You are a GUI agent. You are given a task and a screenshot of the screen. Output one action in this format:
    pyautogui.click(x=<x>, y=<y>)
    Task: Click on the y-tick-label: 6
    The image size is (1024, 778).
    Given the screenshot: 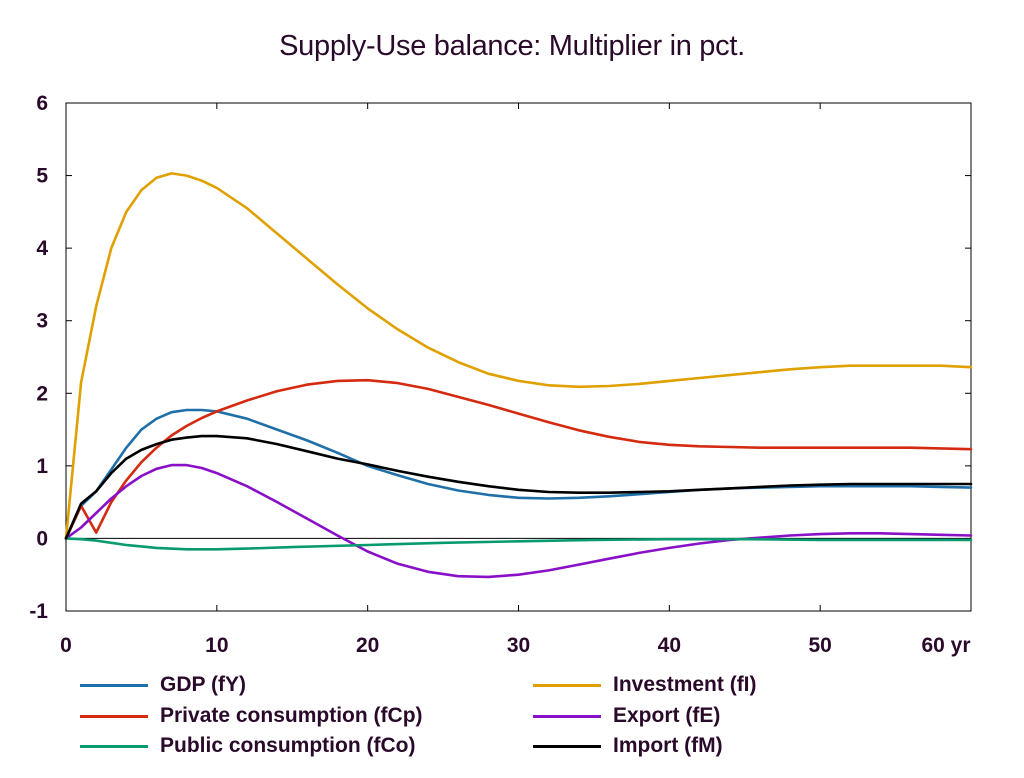 What is the action you would take?
    pyautogui.click(x=42, y=103)
    